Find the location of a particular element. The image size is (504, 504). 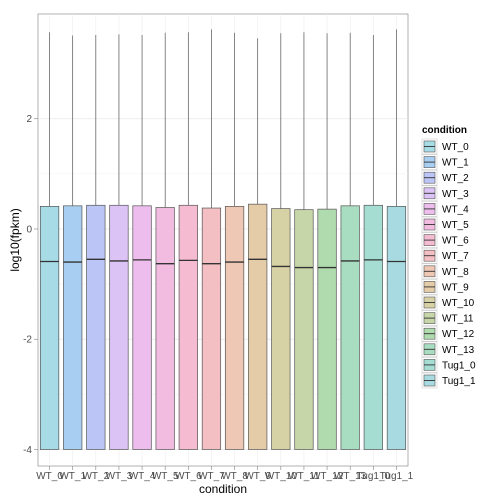

legend-item-WT_8: WT_8 is located at coordinates (445, 271).